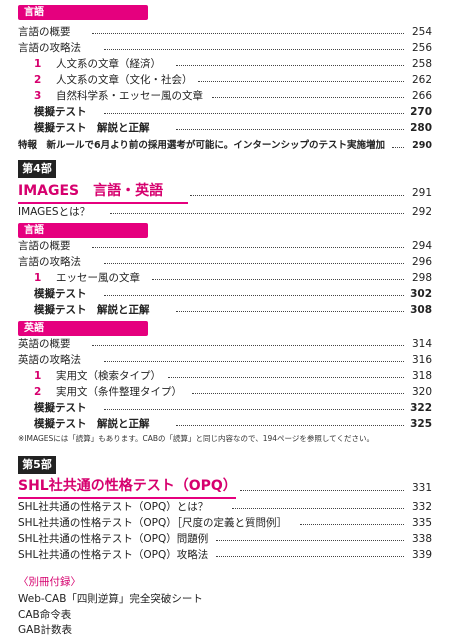 This screenshot has width=450, height=638. I want to click on toc-entry: 言語の概要 254, so click(225, 32).